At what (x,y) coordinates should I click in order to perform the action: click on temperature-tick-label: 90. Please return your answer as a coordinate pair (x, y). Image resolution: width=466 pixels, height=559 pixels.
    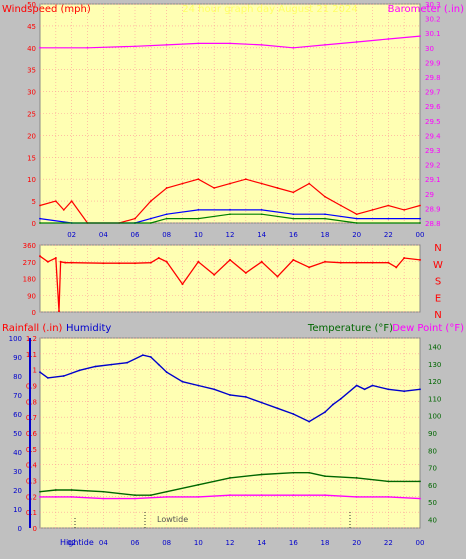
    Looking at the image, I should click on (432, 434).